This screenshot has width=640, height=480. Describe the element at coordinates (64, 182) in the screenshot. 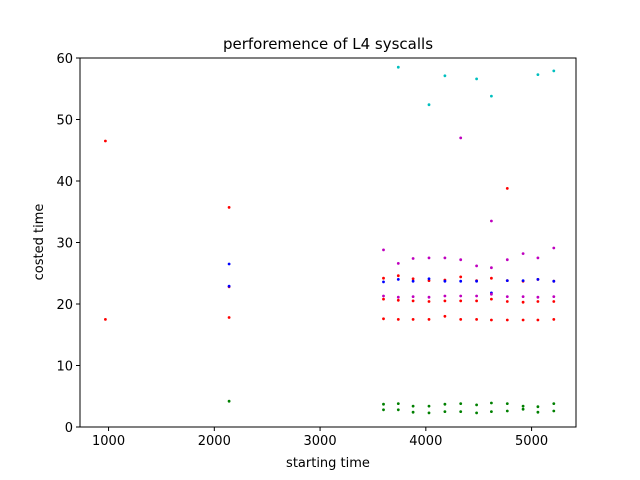

I see `y-tick-label: 40` at that location.